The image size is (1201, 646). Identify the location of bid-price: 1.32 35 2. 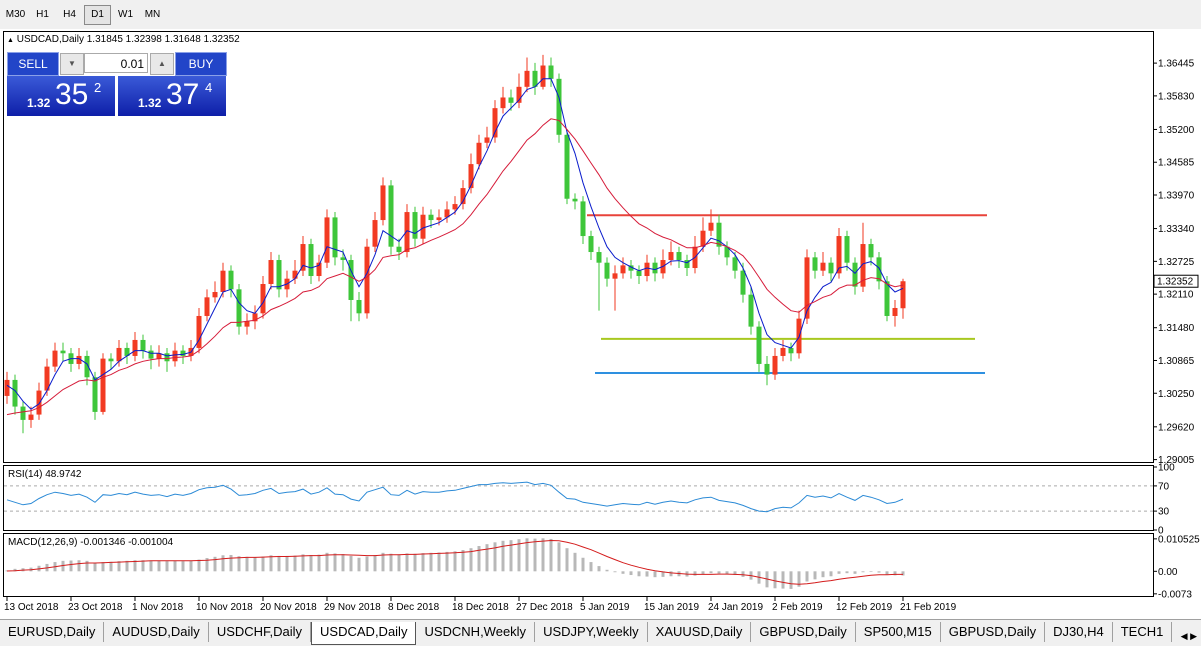
(61, 96).